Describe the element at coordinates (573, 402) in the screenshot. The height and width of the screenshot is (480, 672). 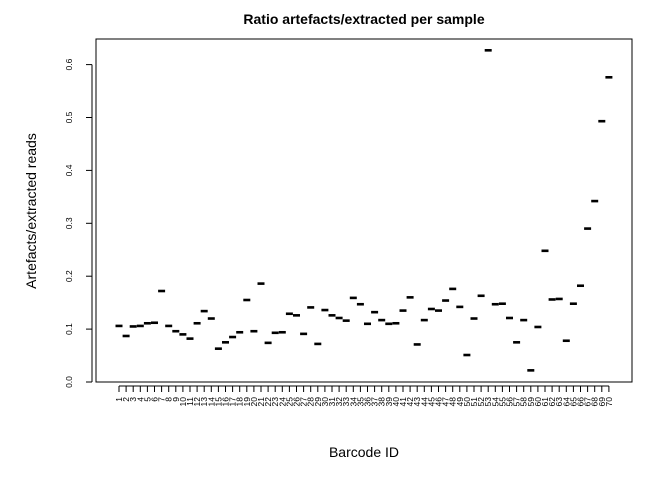
I see `x-tick-label: 65` at that location.